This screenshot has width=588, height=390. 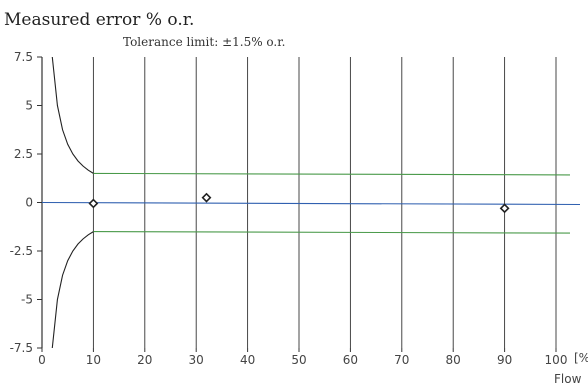 What do you see at coordinates (42, 360) in the screenshot?
I see `x-tick-label: 0` at bounding box center [42, 360].